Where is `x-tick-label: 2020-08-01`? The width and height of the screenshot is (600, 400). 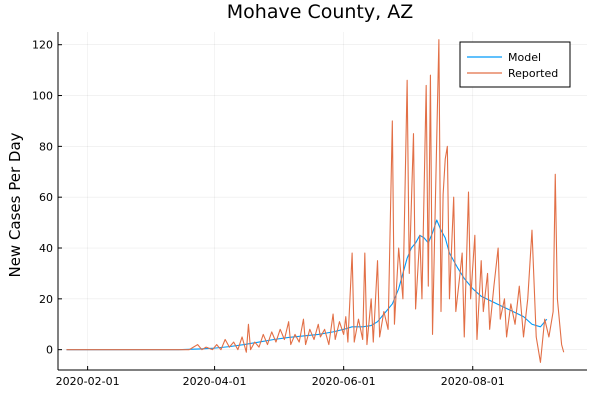
x-tick-label: 2020-08-01 is located at coordinates (473, 381).